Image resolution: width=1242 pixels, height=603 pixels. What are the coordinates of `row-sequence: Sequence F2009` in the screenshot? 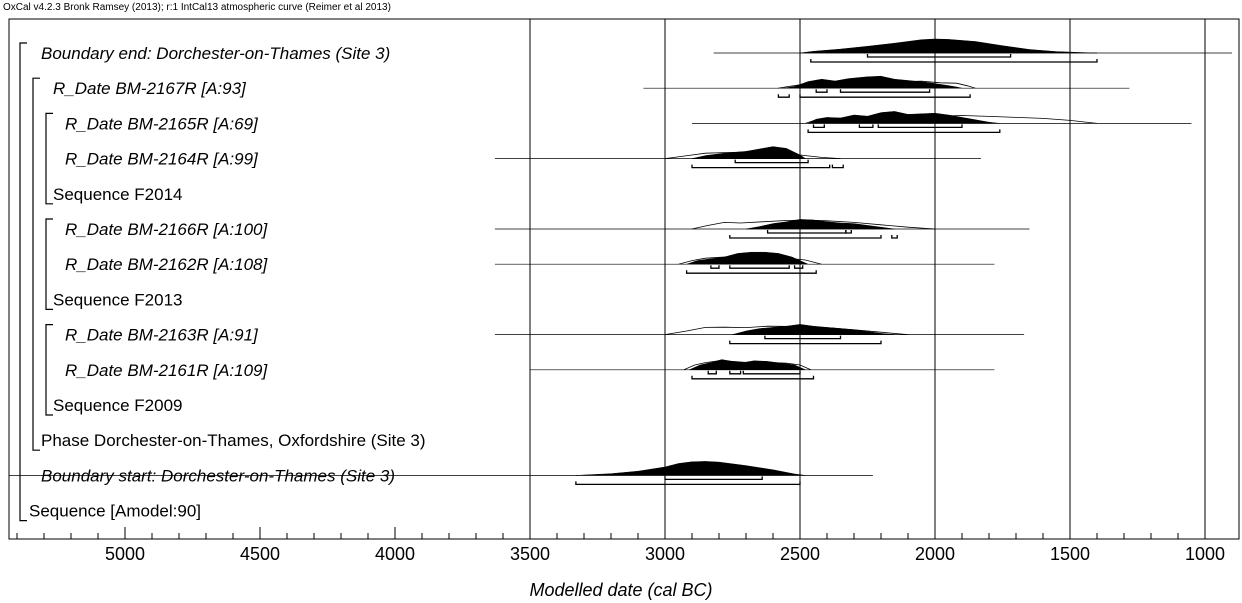 It's located at (118, 405).